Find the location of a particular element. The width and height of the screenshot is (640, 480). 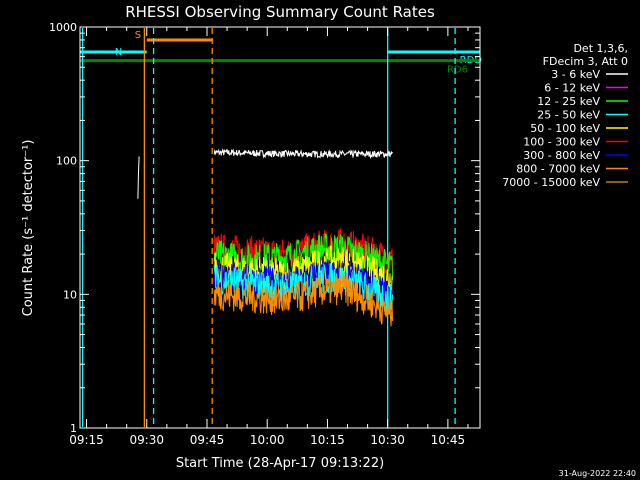

y-tick-label: 1 is located at coordinates (73, 428).